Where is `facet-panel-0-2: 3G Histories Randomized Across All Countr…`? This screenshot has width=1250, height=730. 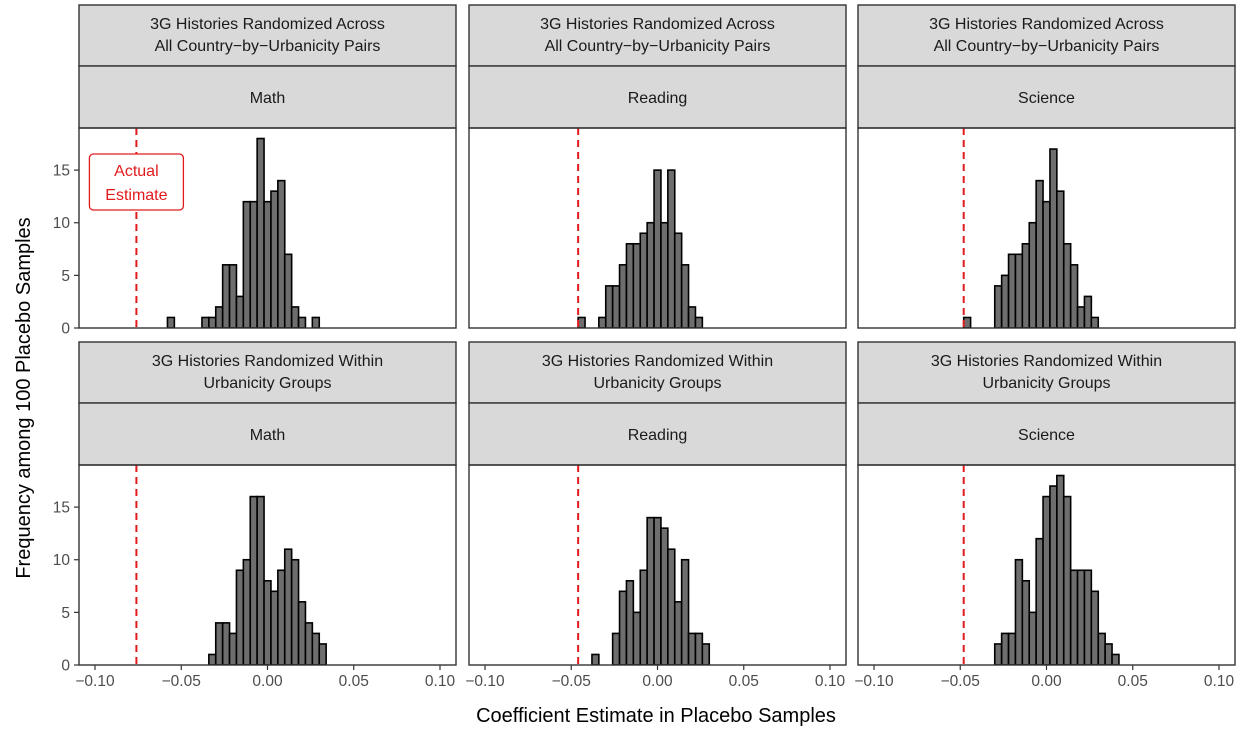
facet-panel-0-2: 3G Histories Randomized Across All Countr… is located at coordinates (1046, 166).